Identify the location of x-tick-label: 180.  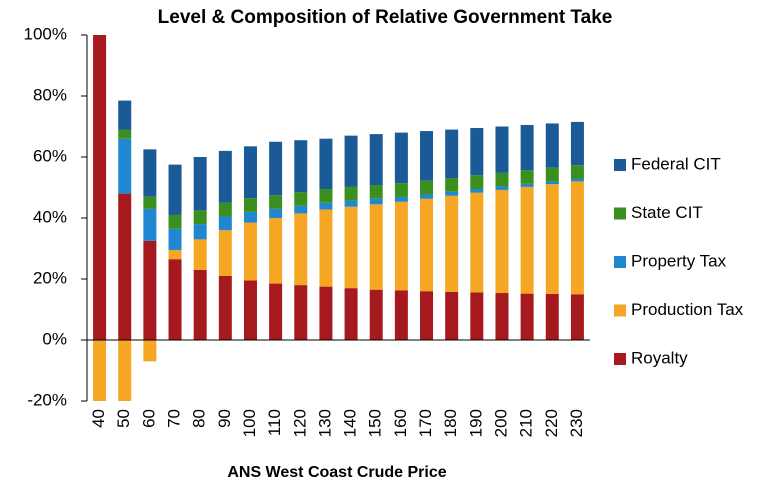
(450, 423).